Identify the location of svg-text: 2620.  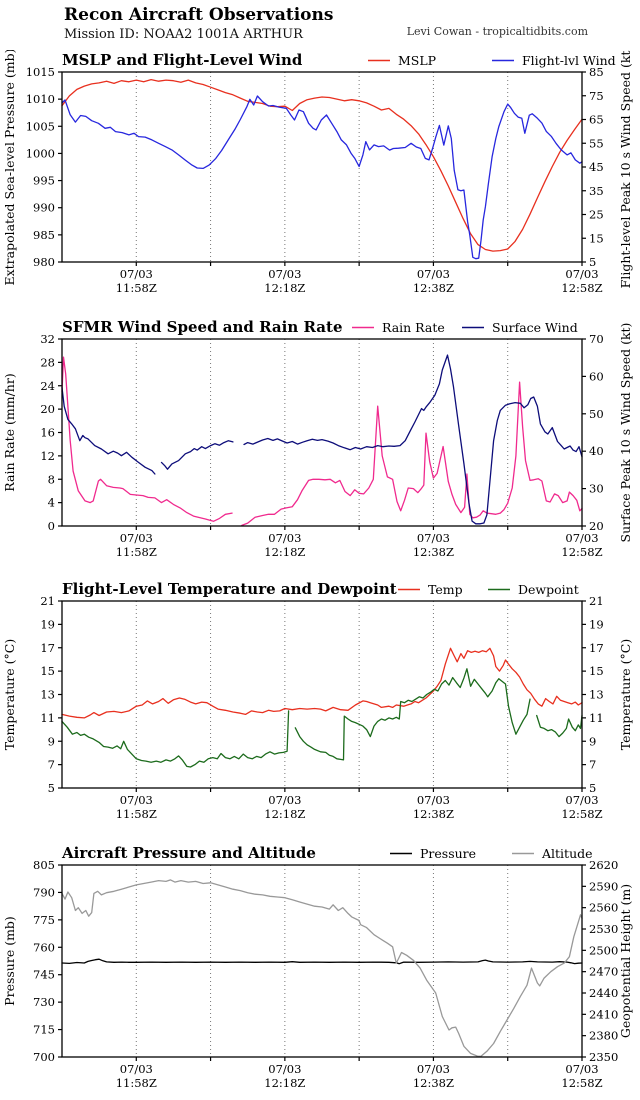
(603, 865).